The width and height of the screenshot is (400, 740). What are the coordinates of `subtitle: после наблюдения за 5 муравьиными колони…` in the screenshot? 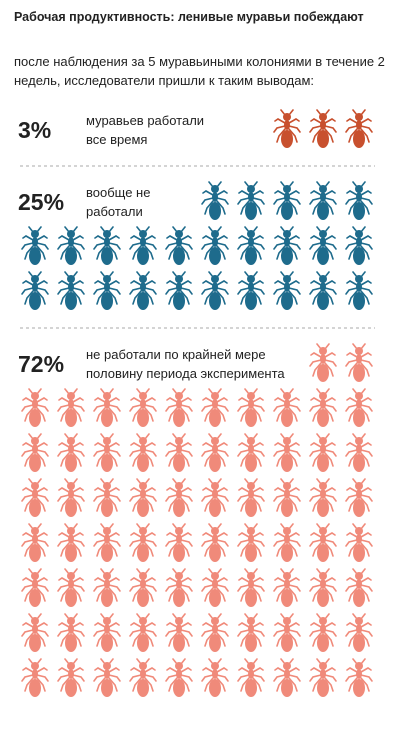 It's located at (199, 71).